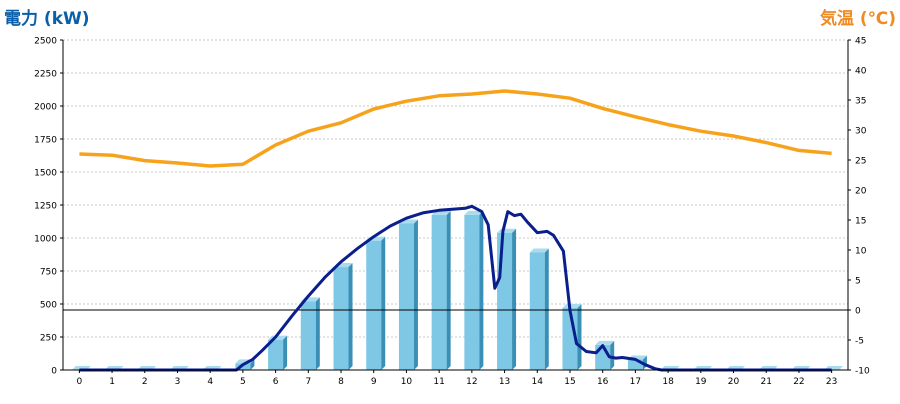 This screenshot has height=404, width=900. I want to click on x-tick-label: 10, so click(407, 382).